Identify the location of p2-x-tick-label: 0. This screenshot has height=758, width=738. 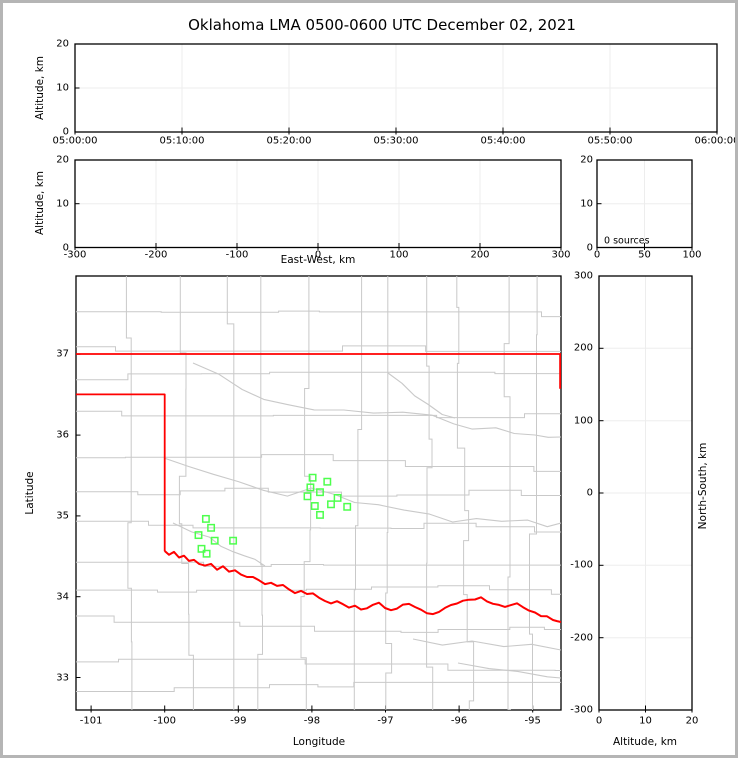
(318, 255).